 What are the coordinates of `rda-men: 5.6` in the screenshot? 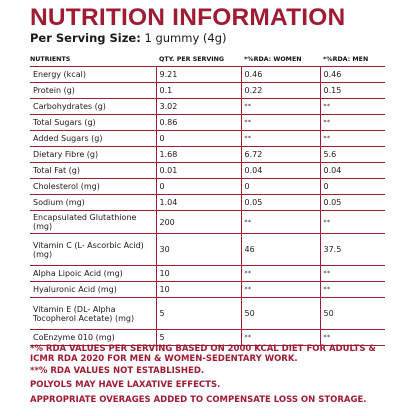 It's located at (352, 154).